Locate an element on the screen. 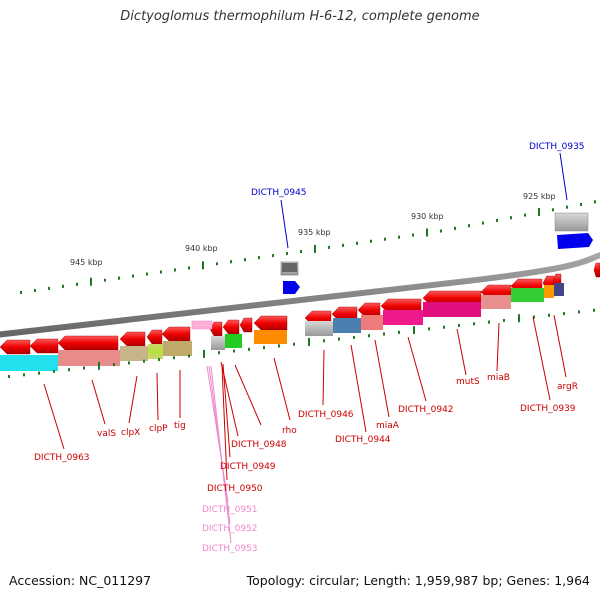 This screenshot has width=600, height=600. gene-label-muts: mutS is located at coordinates (468, 382).